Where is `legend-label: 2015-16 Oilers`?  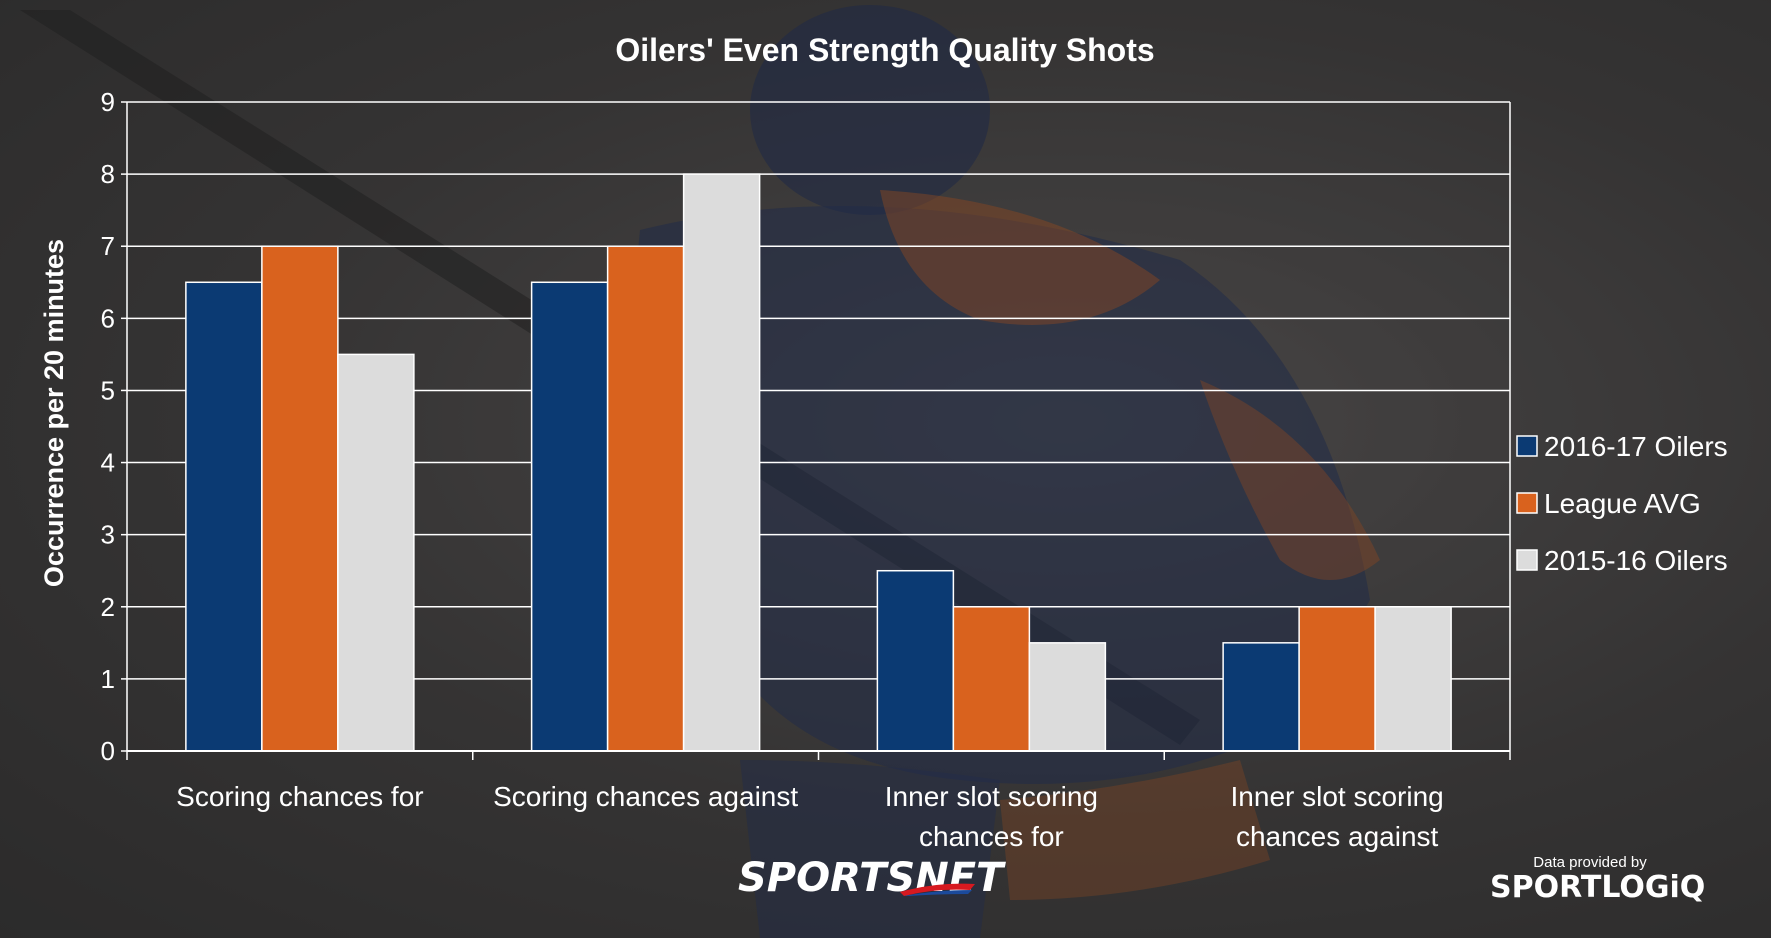
legend-label: 2015-16 Oilers is located at coordinates (1636, 560).